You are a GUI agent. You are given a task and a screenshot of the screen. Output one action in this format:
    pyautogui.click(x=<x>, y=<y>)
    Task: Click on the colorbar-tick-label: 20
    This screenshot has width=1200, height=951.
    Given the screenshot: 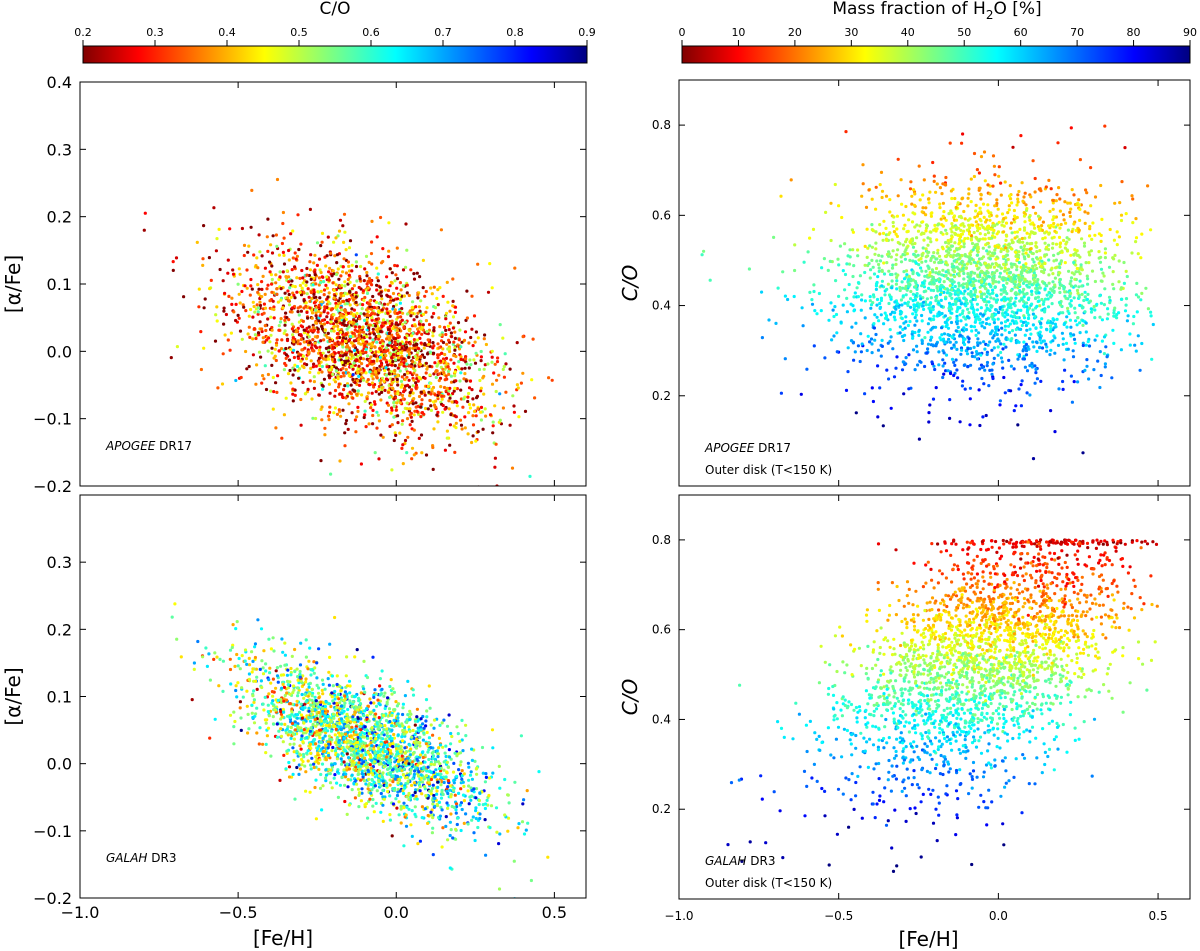 What is the action you would take?
    pyautogui.click(x=795, y=32)
    